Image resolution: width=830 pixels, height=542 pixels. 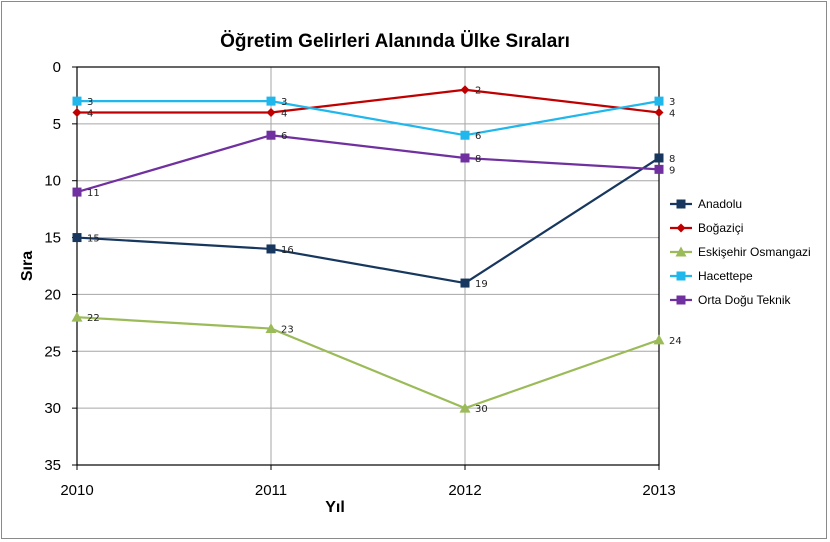 I want to click on y-tick-label: 25, so click(x=52, y=351).